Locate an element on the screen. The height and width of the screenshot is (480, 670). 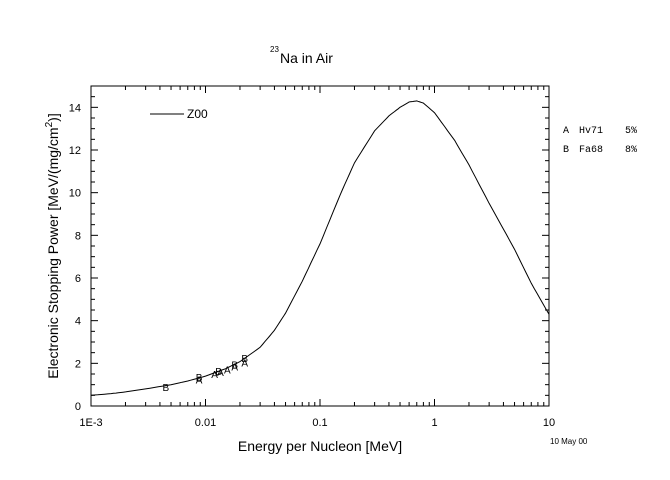
ref-code: B is located at coordinates (566, 150).